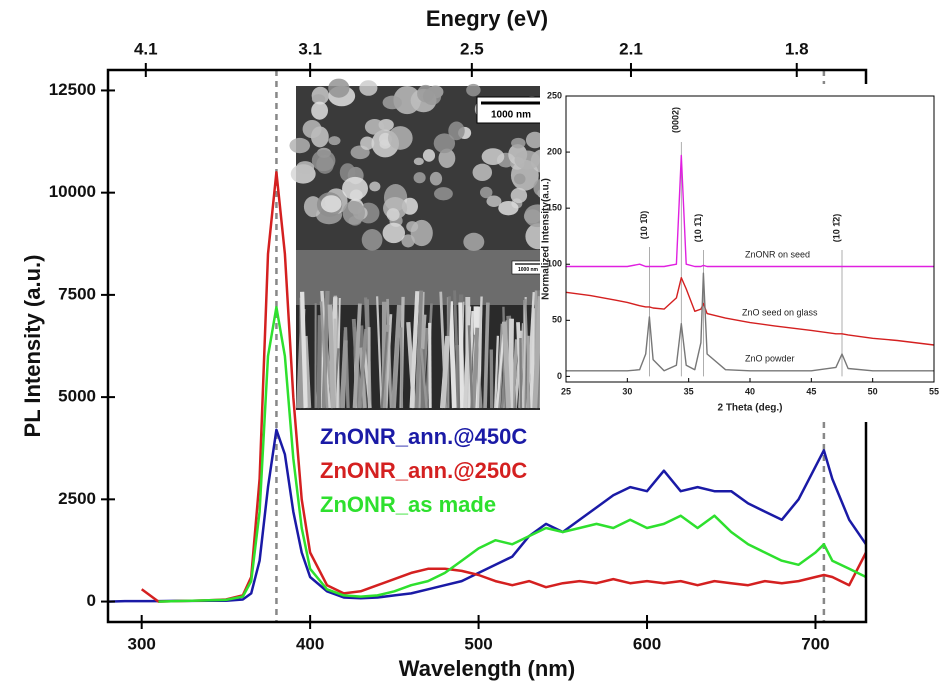 Image resolution: width=941 pixels, height=691 pixels. Describe the element at coordinates (627, 391) in the screenshot. I see `inset-x-tick-label: 30` at that location.